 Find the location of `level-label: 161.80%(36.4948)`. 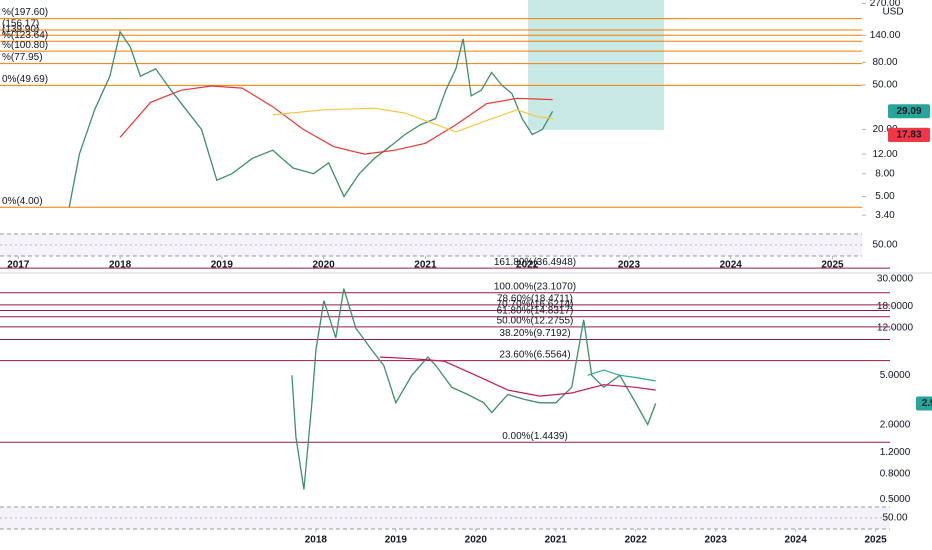

level-label: 161.80%(36.4948) is located at coordinates (535, 262).